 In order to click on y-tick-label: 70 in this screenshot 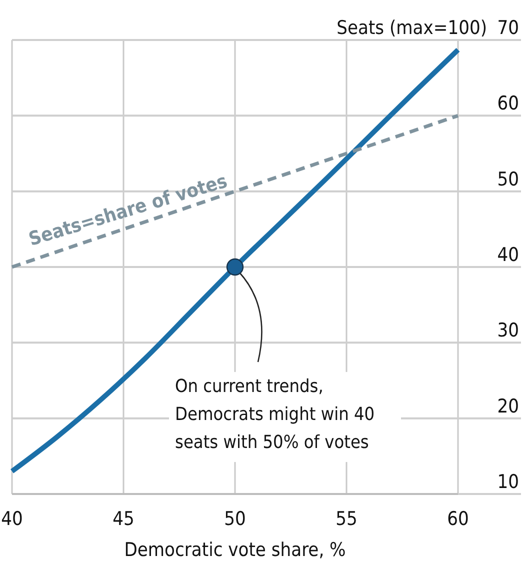, I will do `click(508, 28)`.